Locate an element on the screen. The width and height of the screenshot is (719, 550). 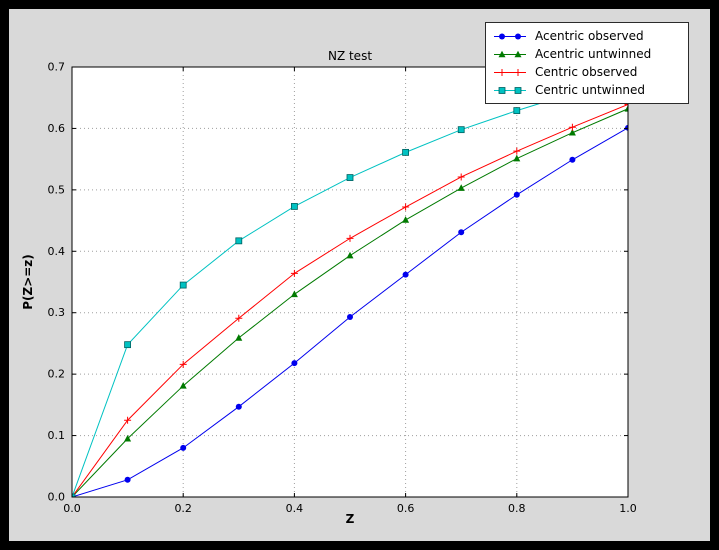
y-tick-label: 0.2 is located at coordinates (57, 374).